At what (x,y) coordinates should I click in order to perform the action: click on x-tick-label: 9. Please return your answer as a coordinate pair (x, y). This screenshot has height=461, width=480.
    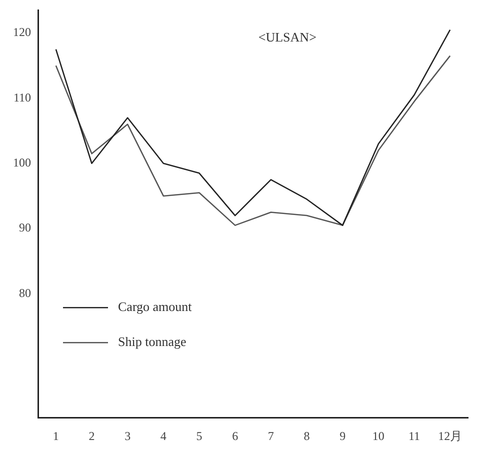
    Looking at the image, I should click on (343, 435).